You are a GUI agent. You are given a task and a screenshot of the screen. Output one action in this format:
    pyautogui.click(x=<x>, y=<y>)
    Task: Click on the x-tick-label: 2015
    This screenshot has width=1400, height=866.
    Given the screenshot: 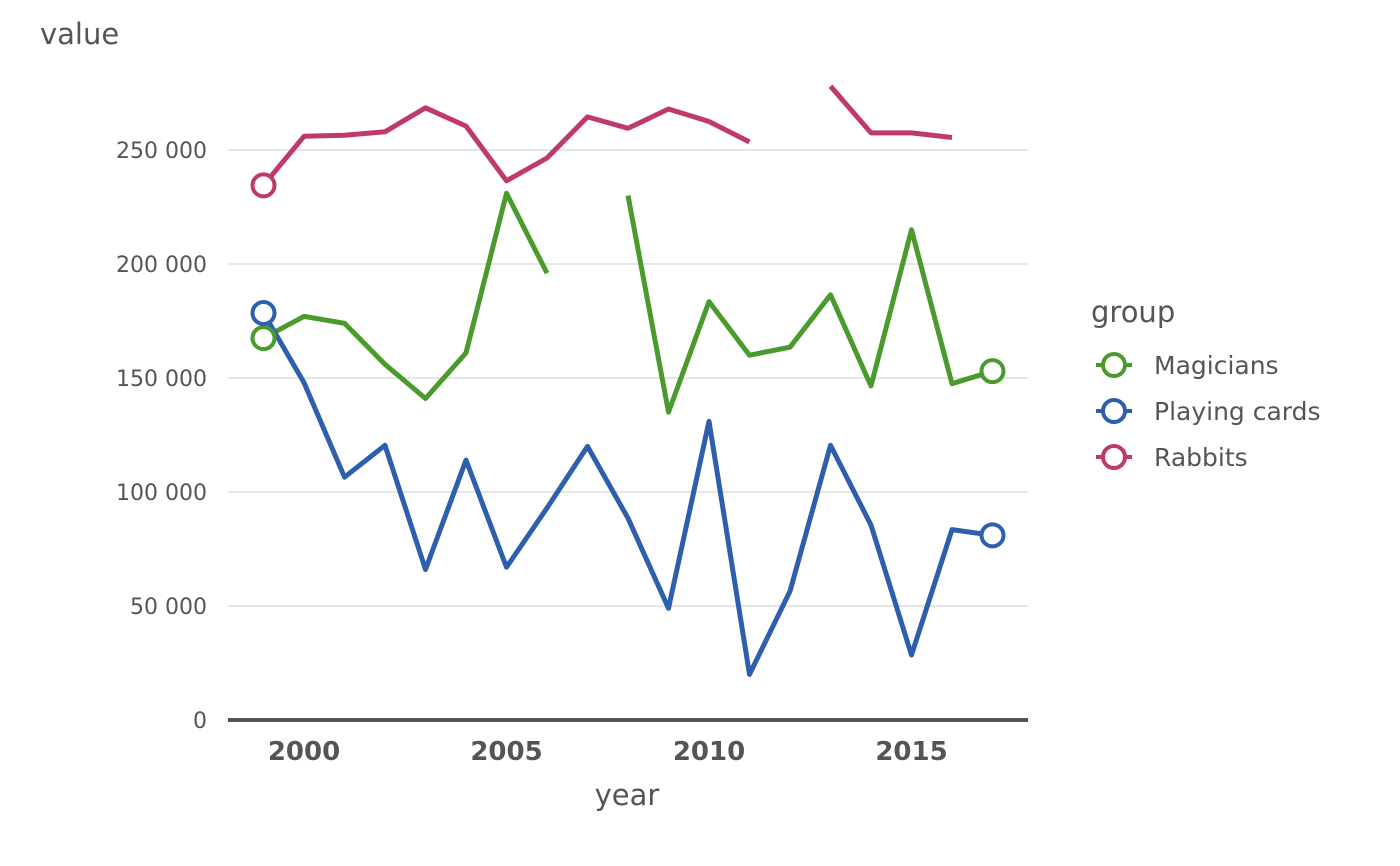 What is the action you would take?
    pyautogui.click(x=911, y=752)
    